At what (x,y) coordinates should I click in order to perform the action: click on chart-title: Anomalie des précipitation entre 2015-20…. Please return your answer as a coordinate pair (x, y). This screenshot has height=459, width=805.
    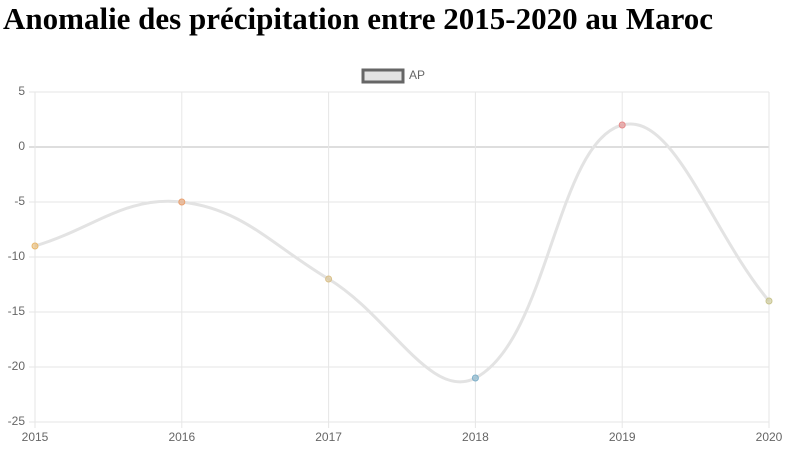
    Looking at the image, I should click on (358, 18).